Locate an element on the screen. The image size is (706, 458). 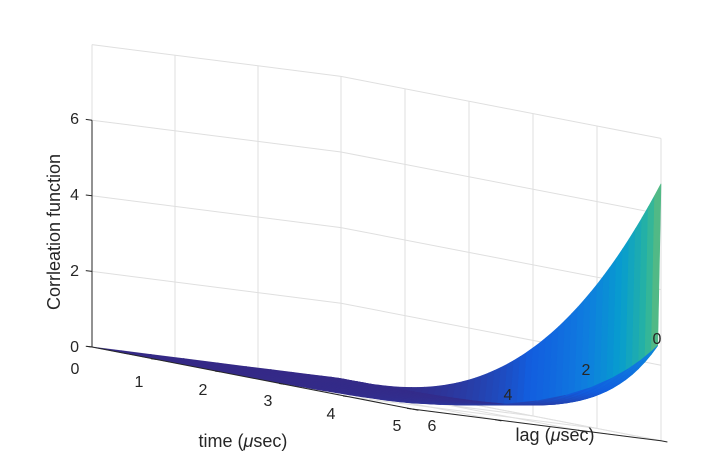
y-tick-labels: 0 2 4 6 is located at coordinates (545, 383).